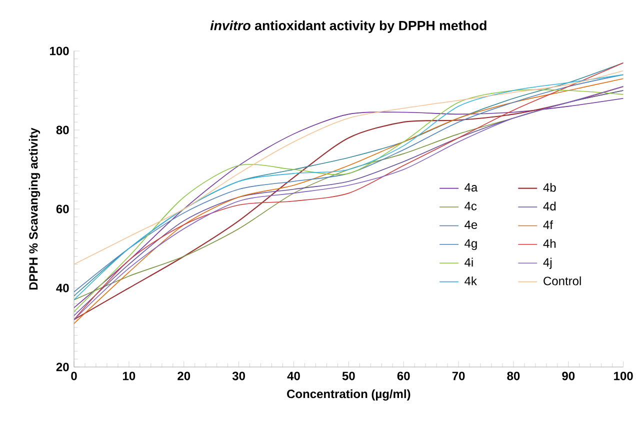  Describe the element at coordinates (568, 376) in the screenshot. I see `x-tick-label: 90` at that location.